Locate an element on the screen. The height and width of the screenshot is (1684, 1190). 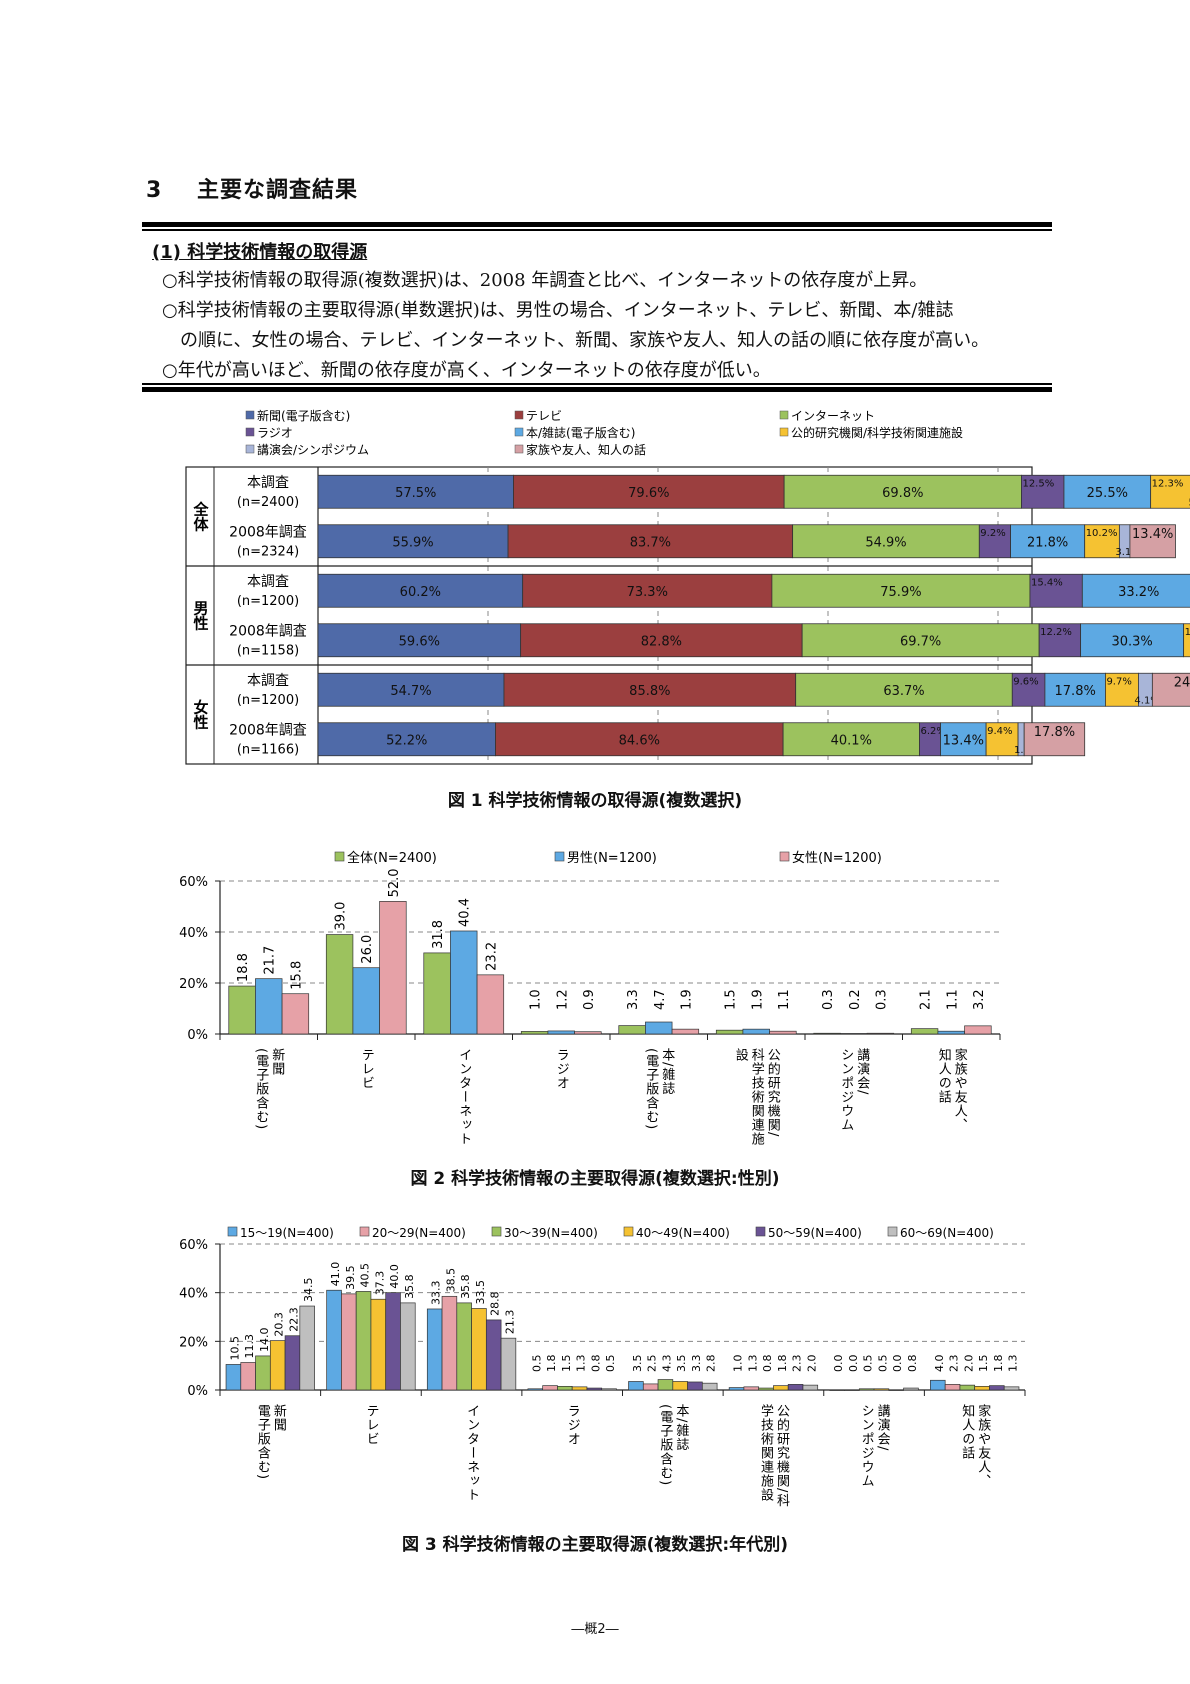
bar-data-label: 30.3% is located at coordinates (1131, 641).